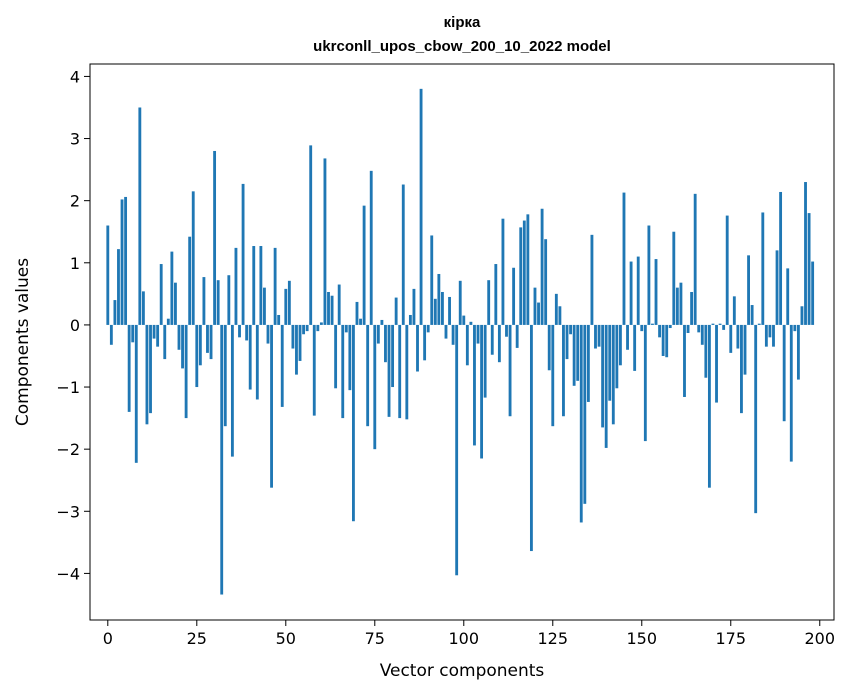 The height and width of the screenshot is (696, 847). Describe the element at coordinates (75, 263) in the screenshot. I see `y-tick-label: 1` at that location.